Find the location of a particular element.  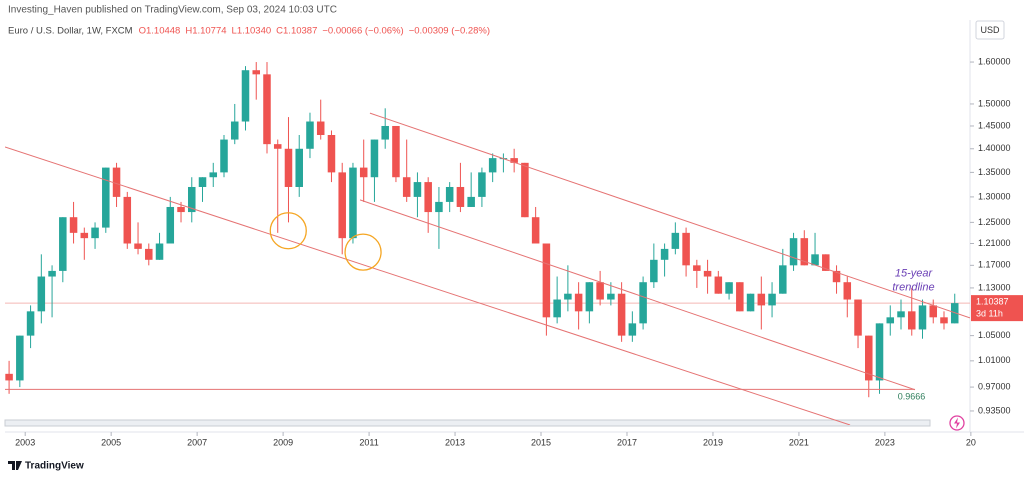

symbol: Euro / U.S. Dollar, 1W, FXCM is located at coordinates (70, 31).